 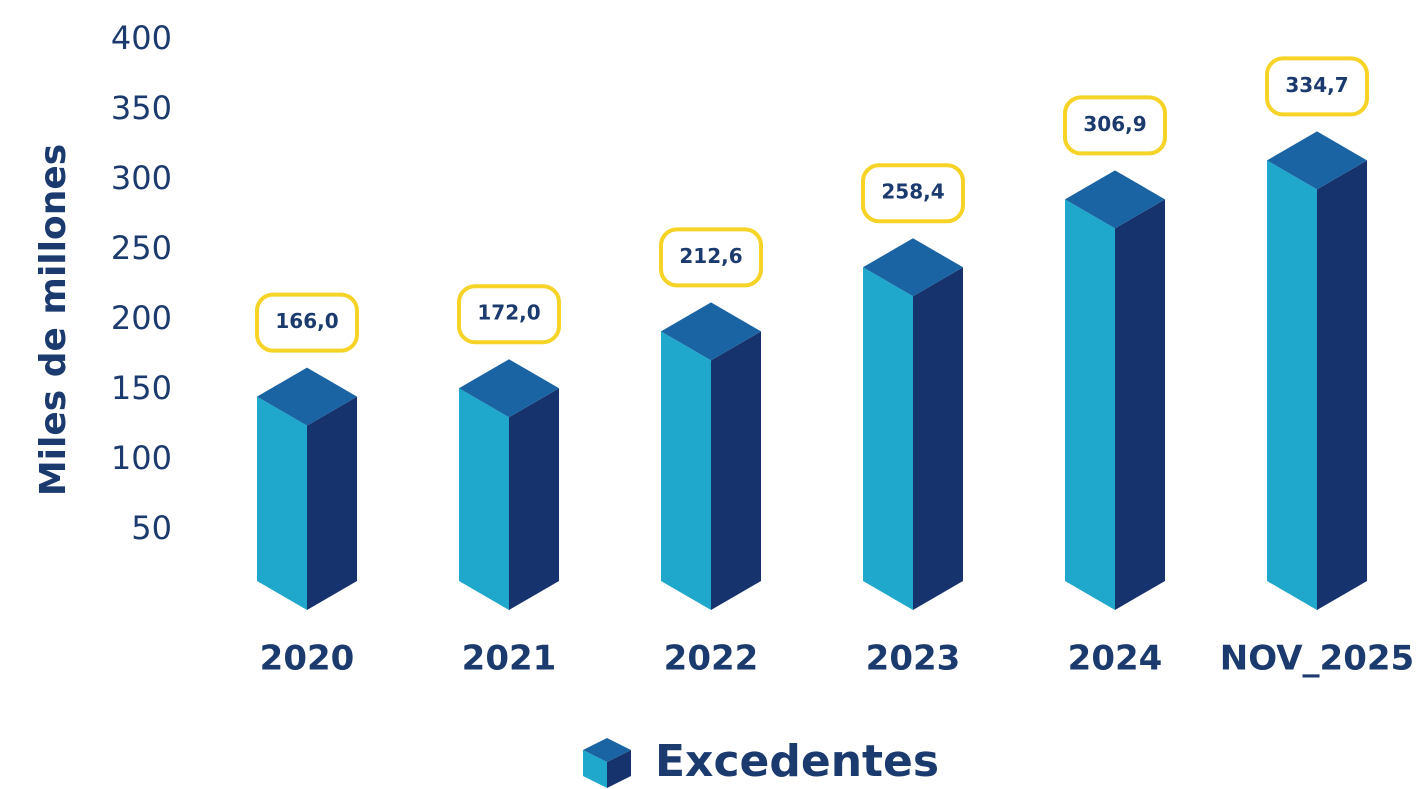 I want to click on y-tick-label: 150, so click(x=141, y=388).